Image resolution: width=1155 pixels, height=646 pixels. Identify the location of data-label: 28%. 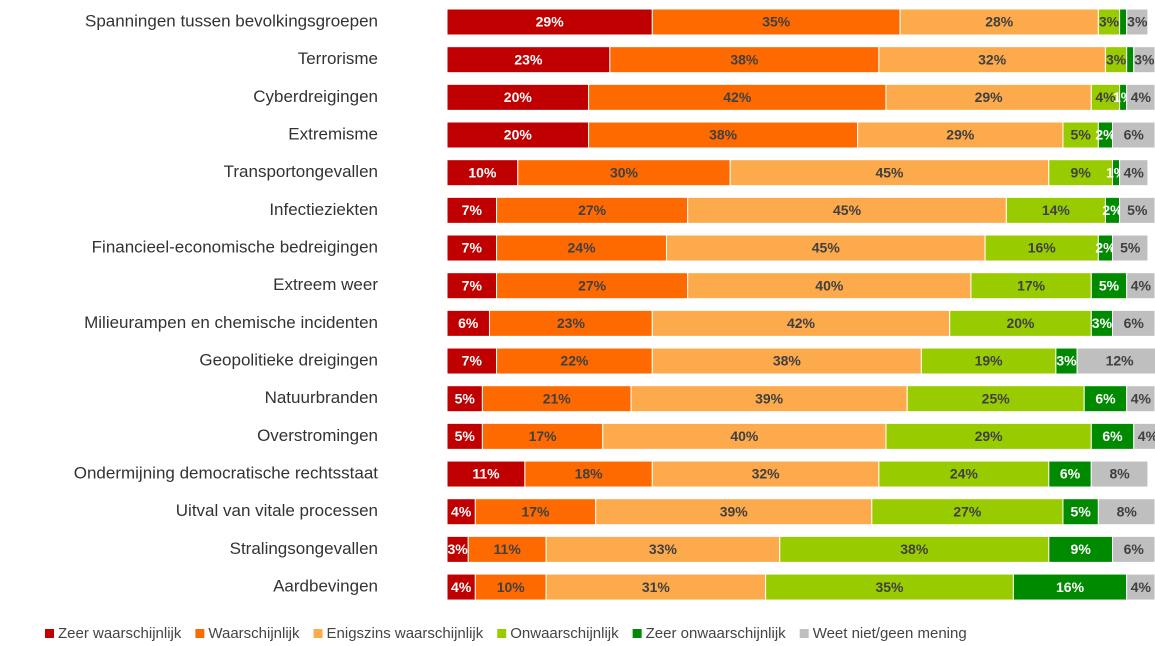
(999, 22).